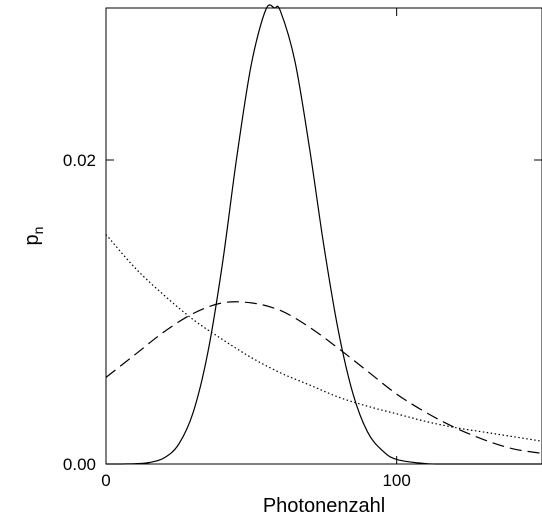 This screenshot has width=542, height=525. What do you see at coordinates (105, 480) in the screenshot?
I see `x-tick-label-0: 0` at bounding box center [105, 480].